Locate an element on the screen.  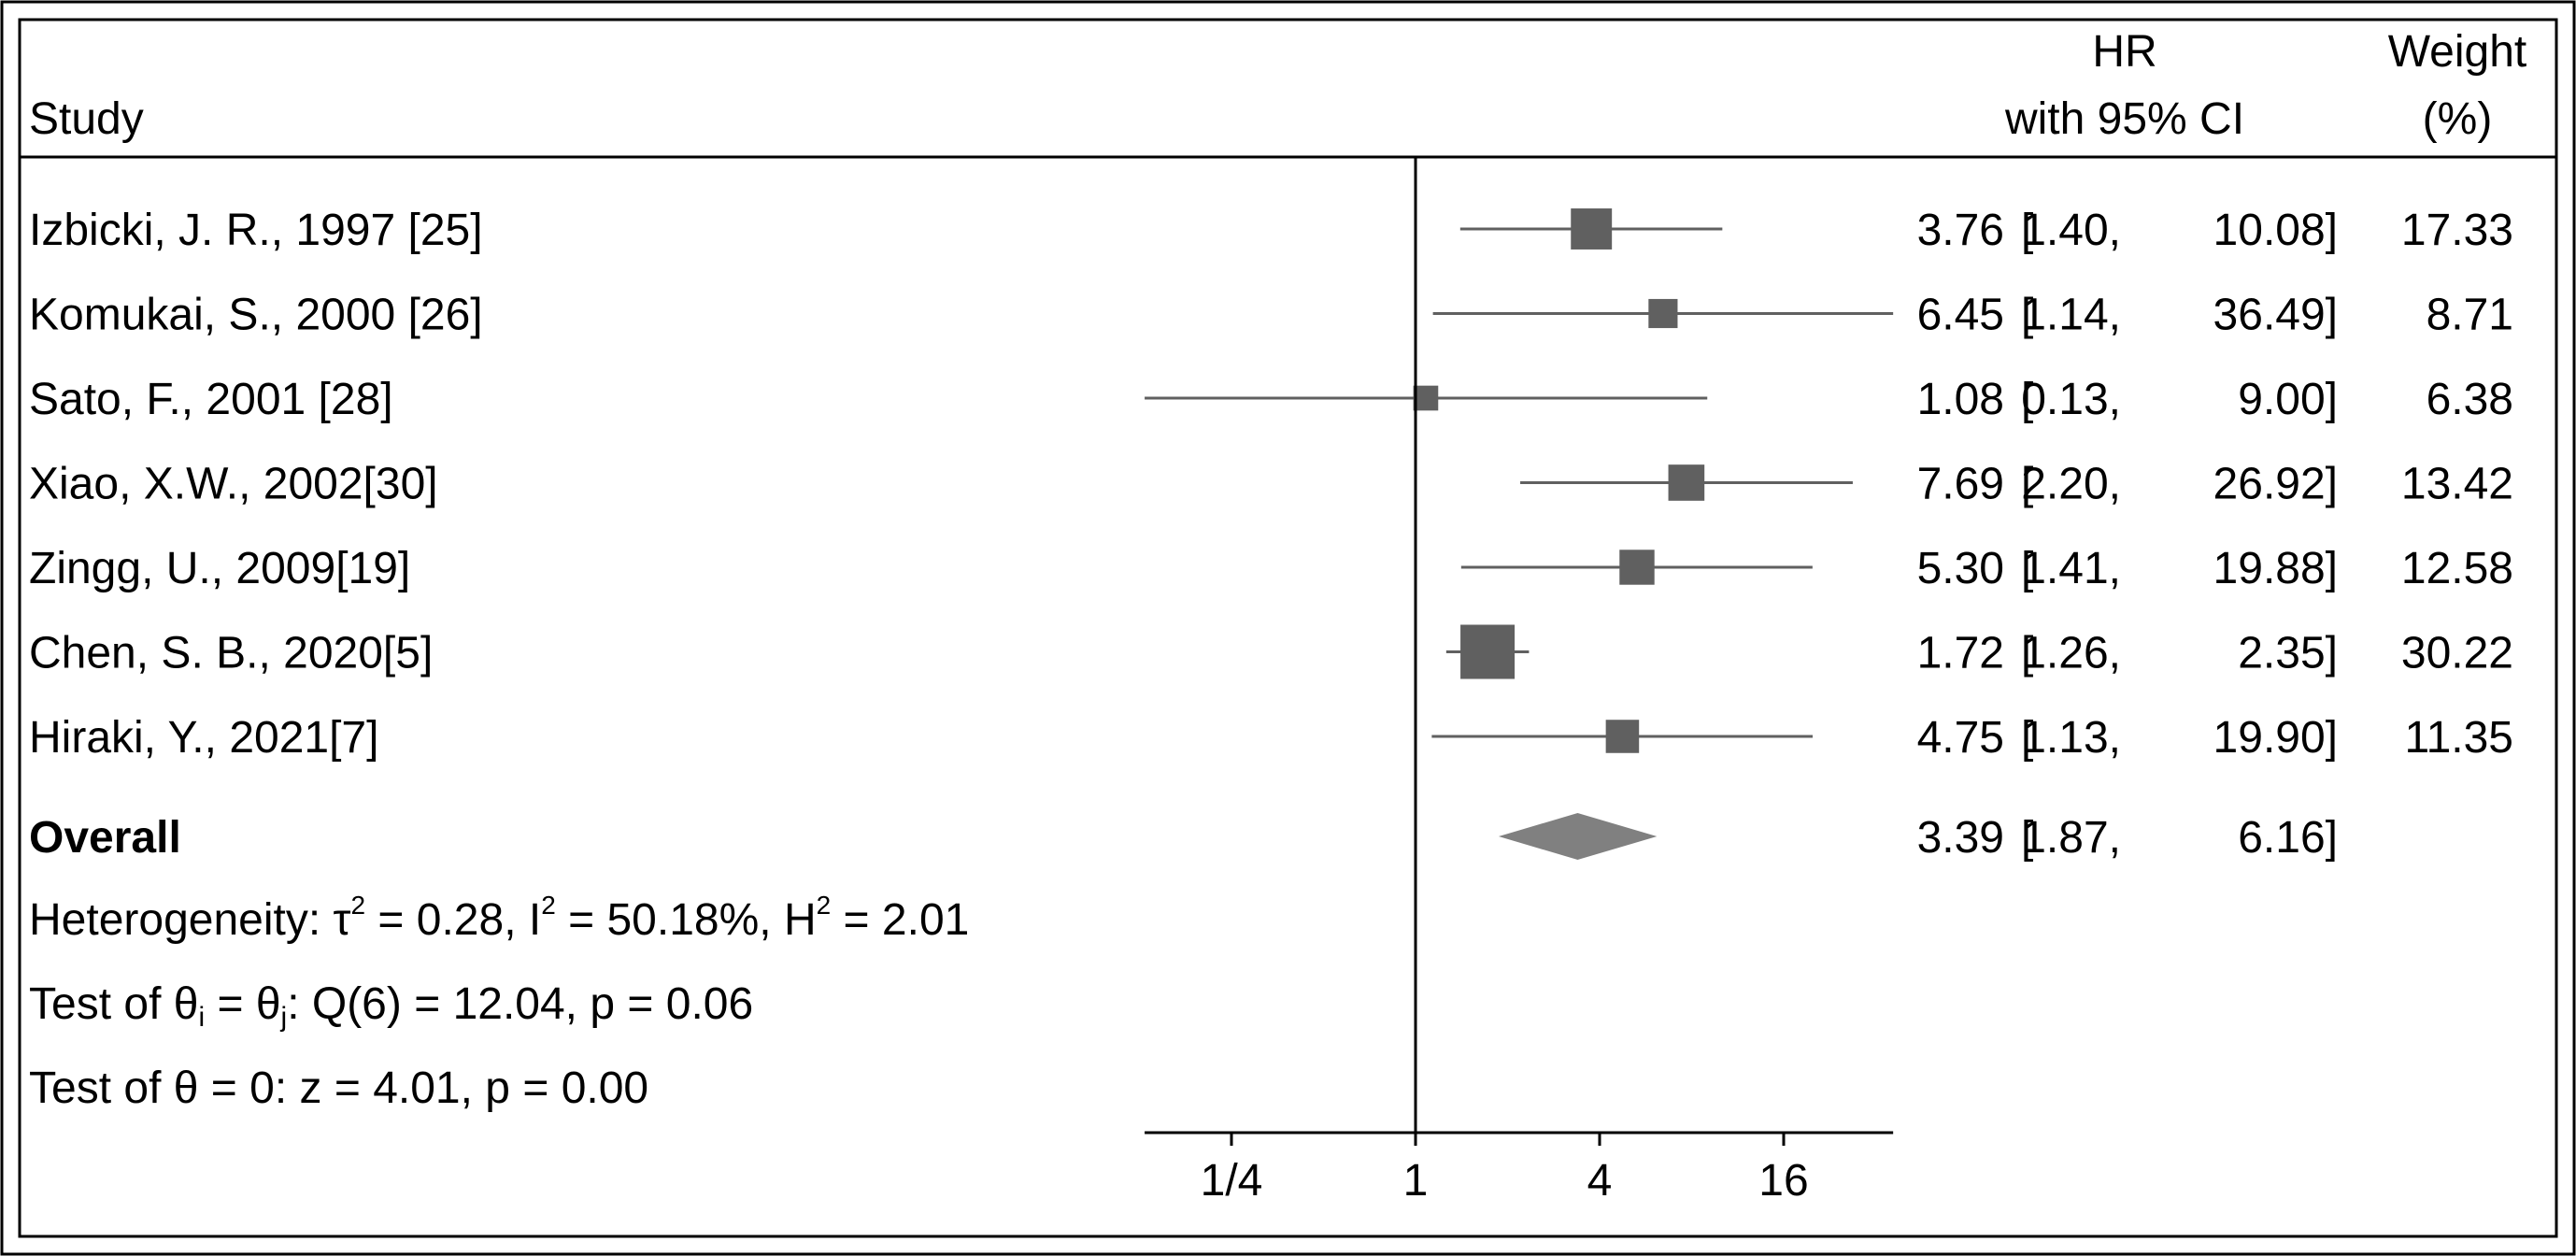
study-label-2: Sato, F., 2001 [28] is located at coordinates (211, 399).